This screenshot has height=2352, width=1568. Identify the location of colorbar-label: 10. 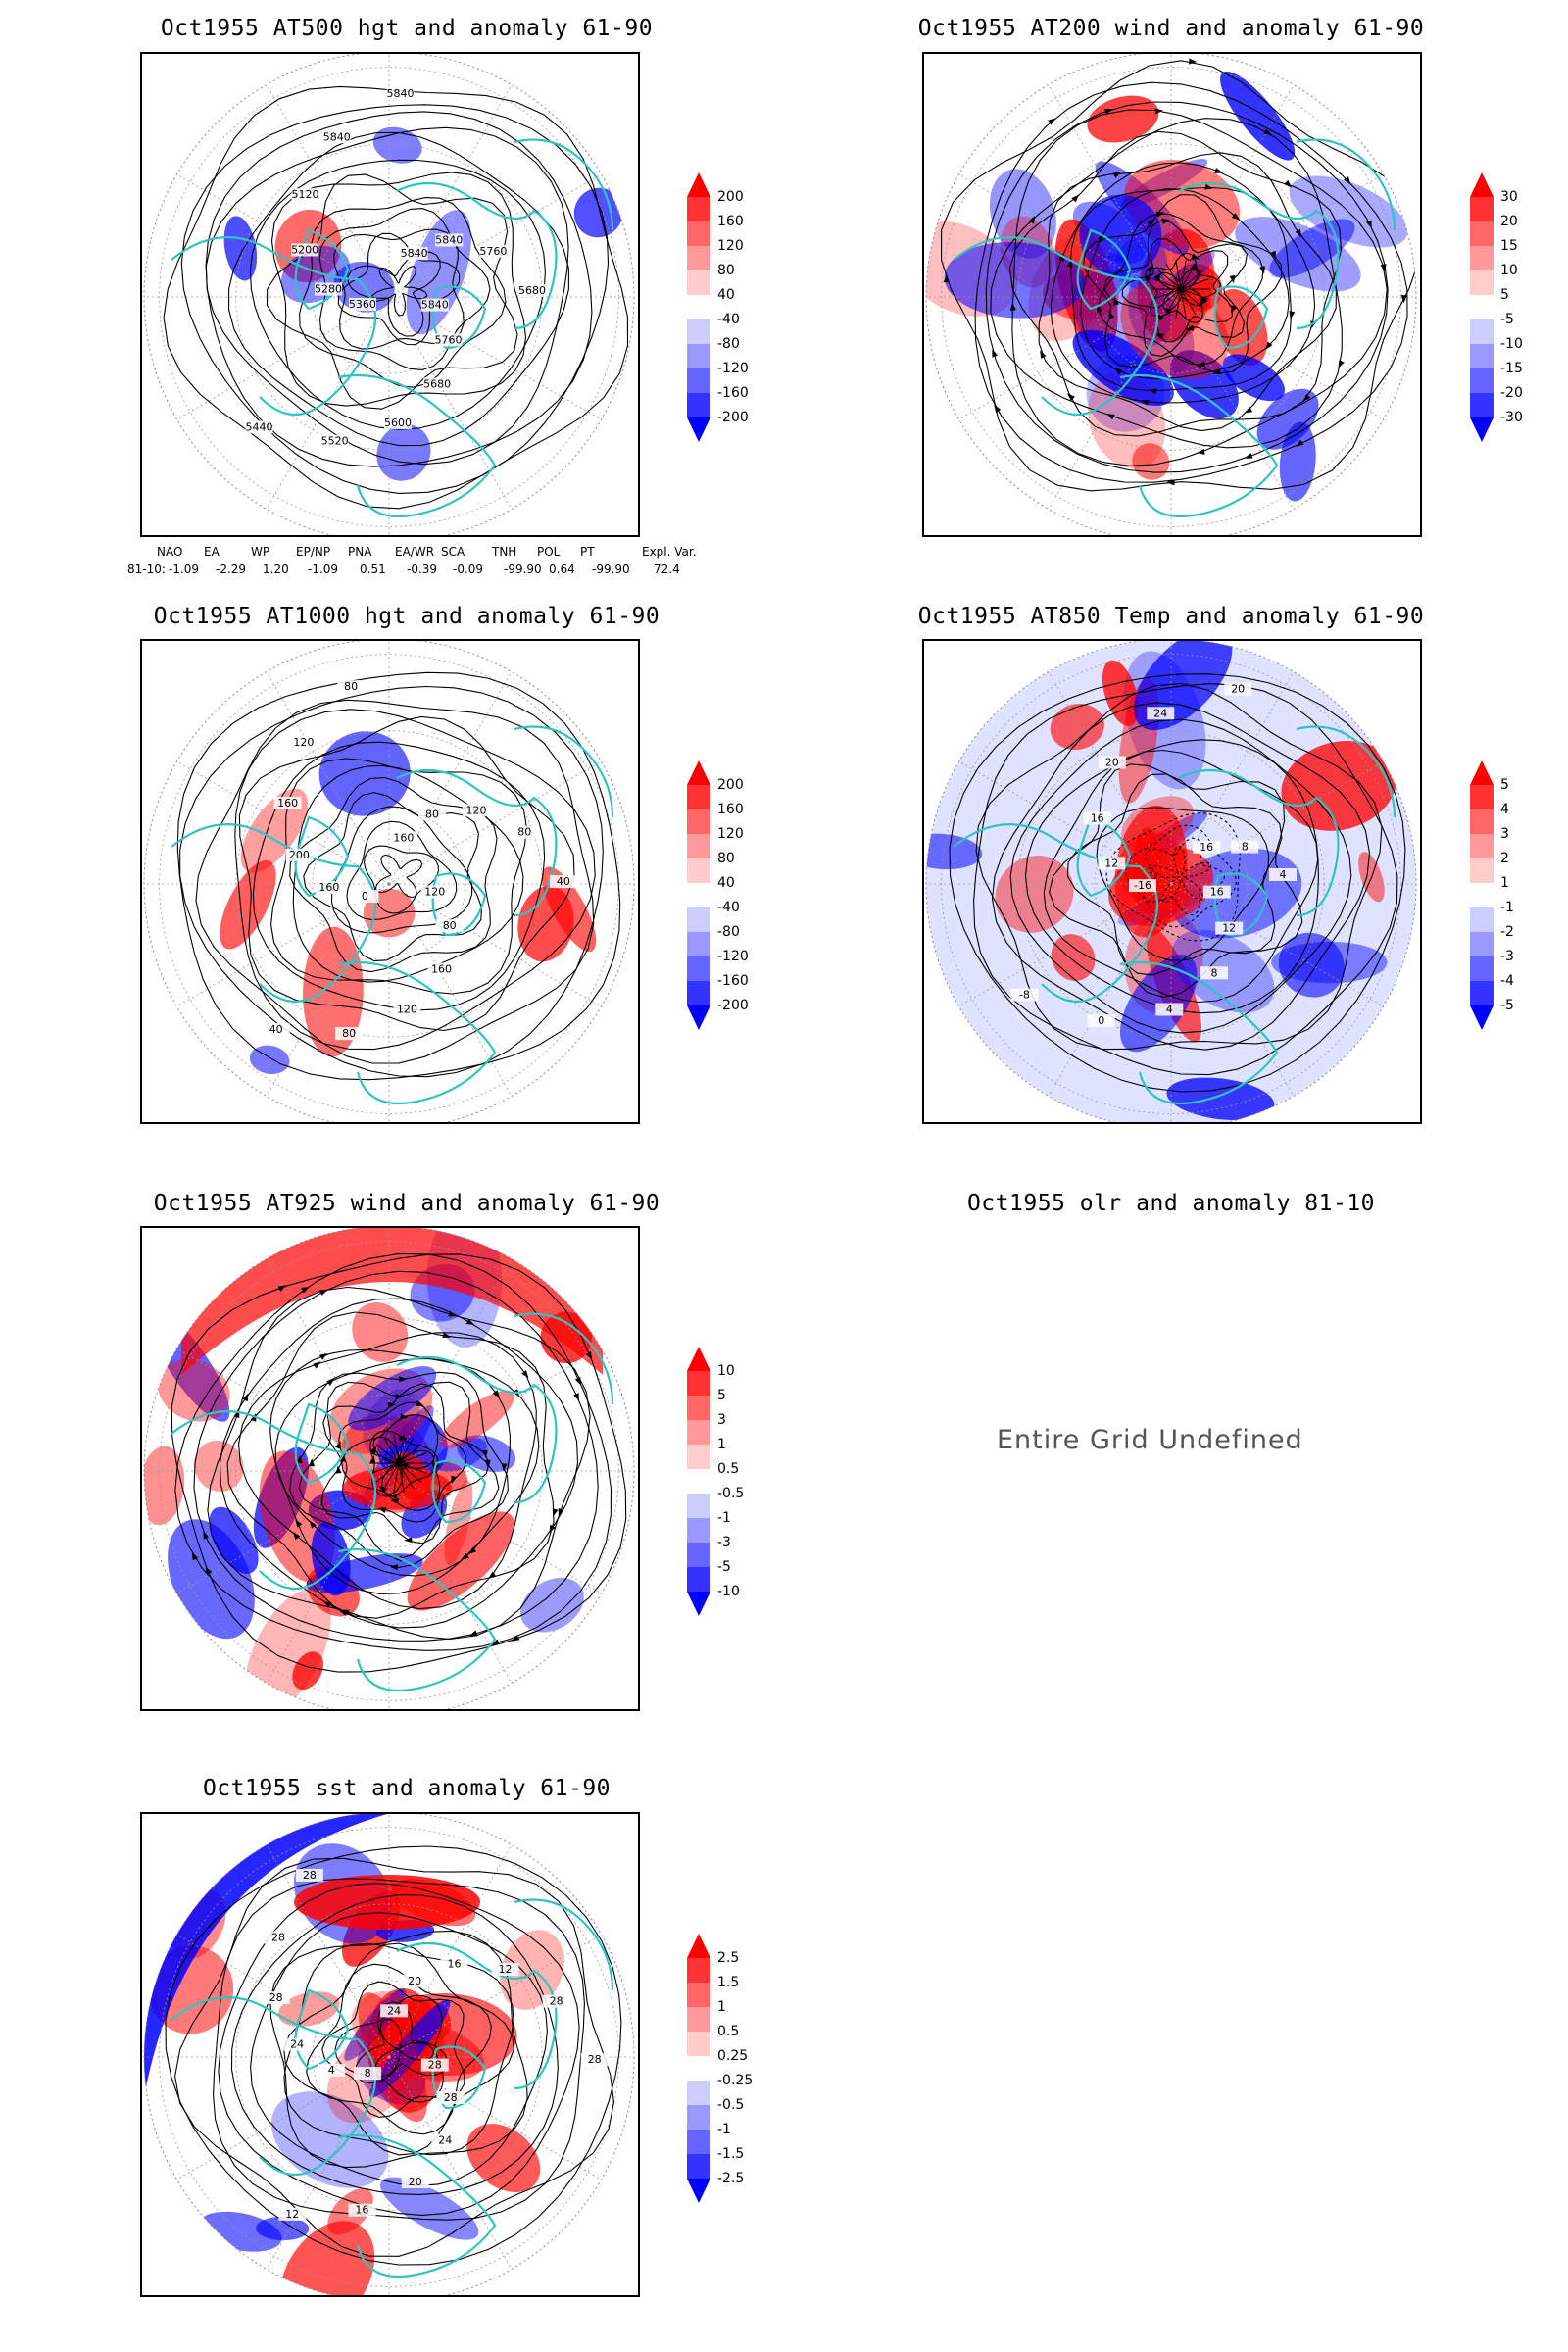
(1509, 270).